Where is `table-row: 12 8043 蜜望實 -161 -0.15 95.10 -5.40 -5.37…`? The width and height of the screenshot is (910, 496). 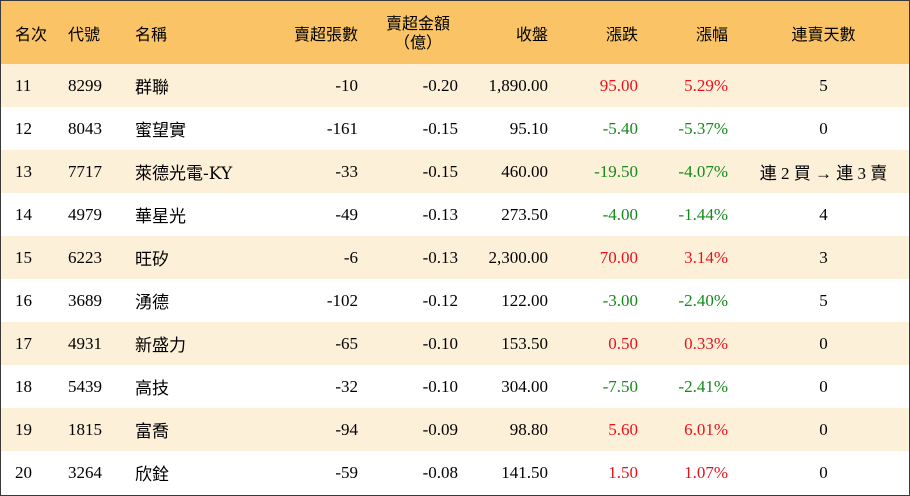 table-row: 12 8043 蜜望實 -161 -0.15 95.10 -5.40 -5.37… is located at coordinates (455, 128).